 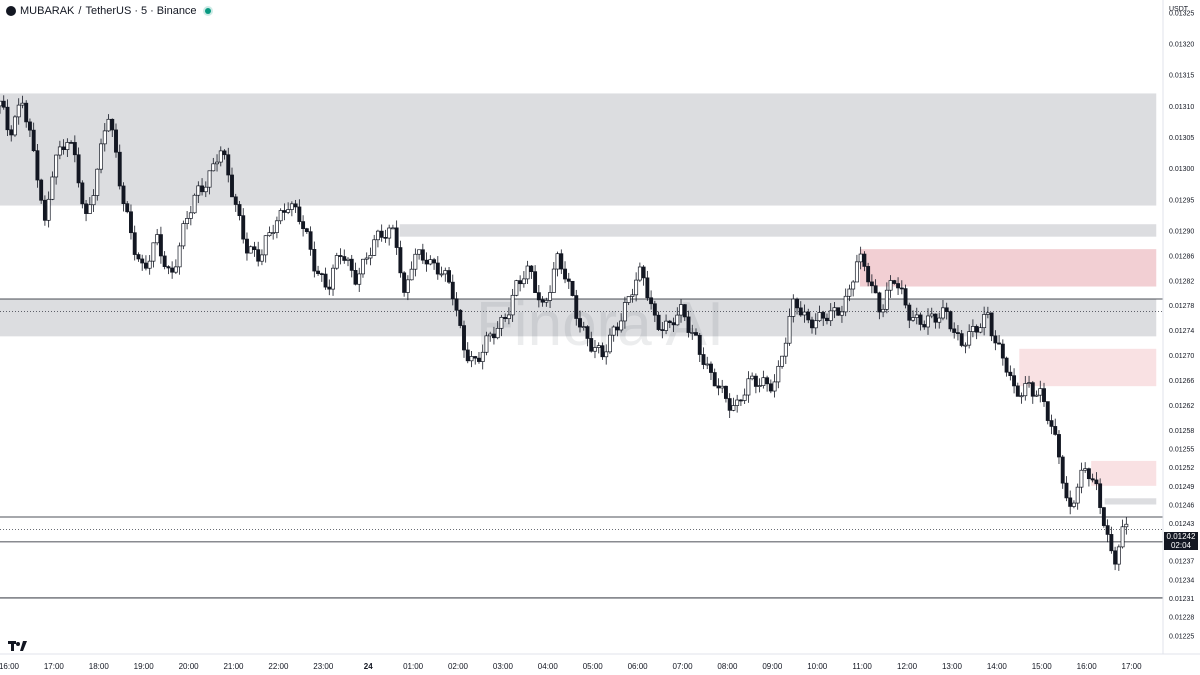 I want to click on grey-zone-thin, so click(x=778, y=230).